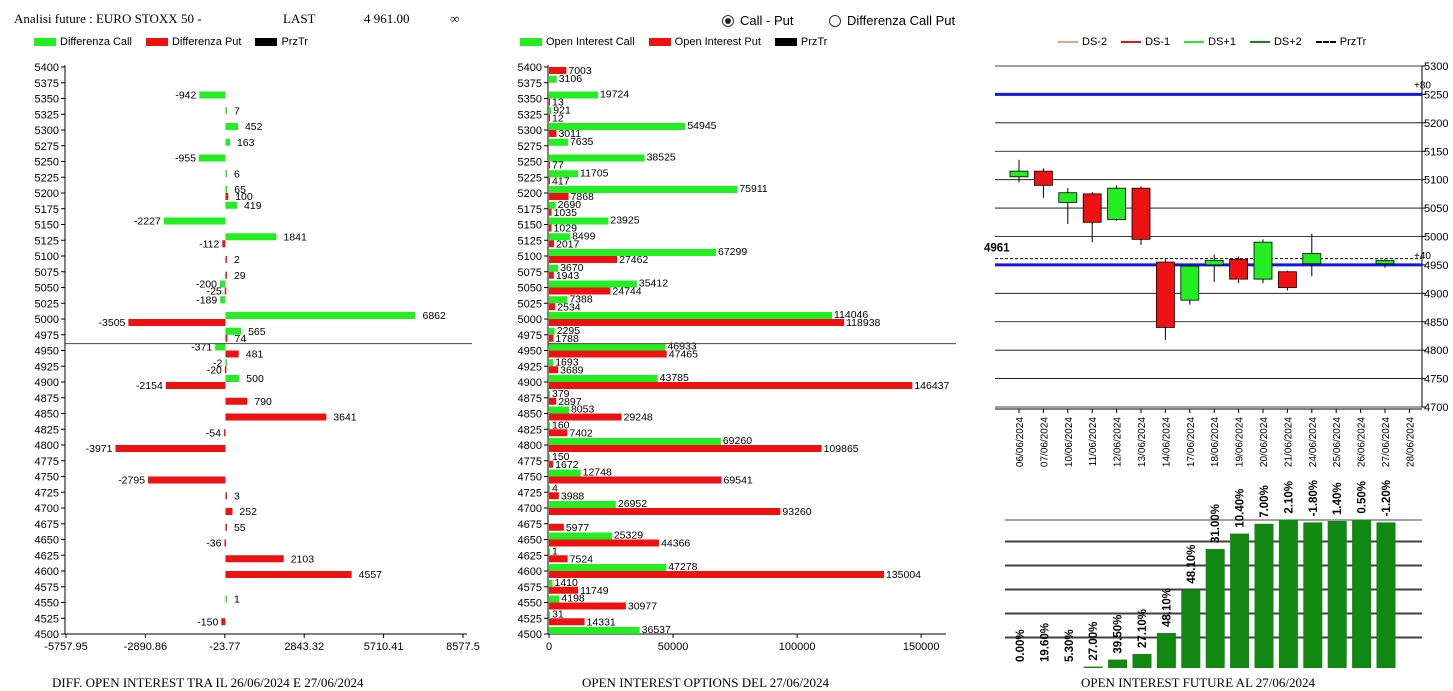 Image resolution: width=1453 pixels, height=691 pixels. What do you see at coordinates (263, 402) in the screenshot?
I see `put-diff-bar-label: 790` at bounding box center [263, 402].